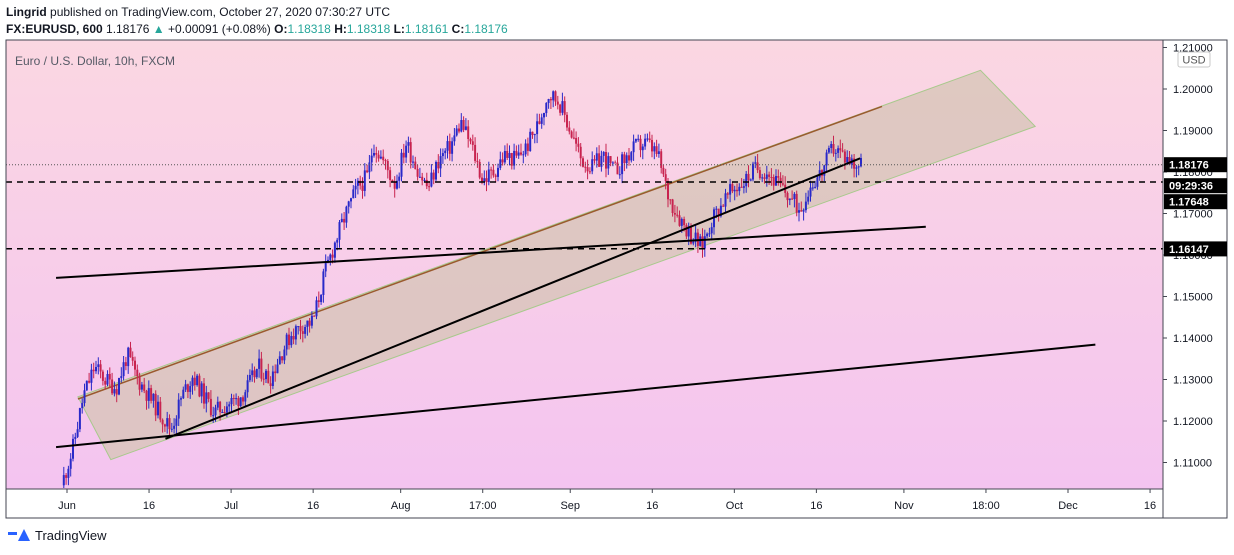  I want to click on tradingview-logo-icon, so click(19, 535).